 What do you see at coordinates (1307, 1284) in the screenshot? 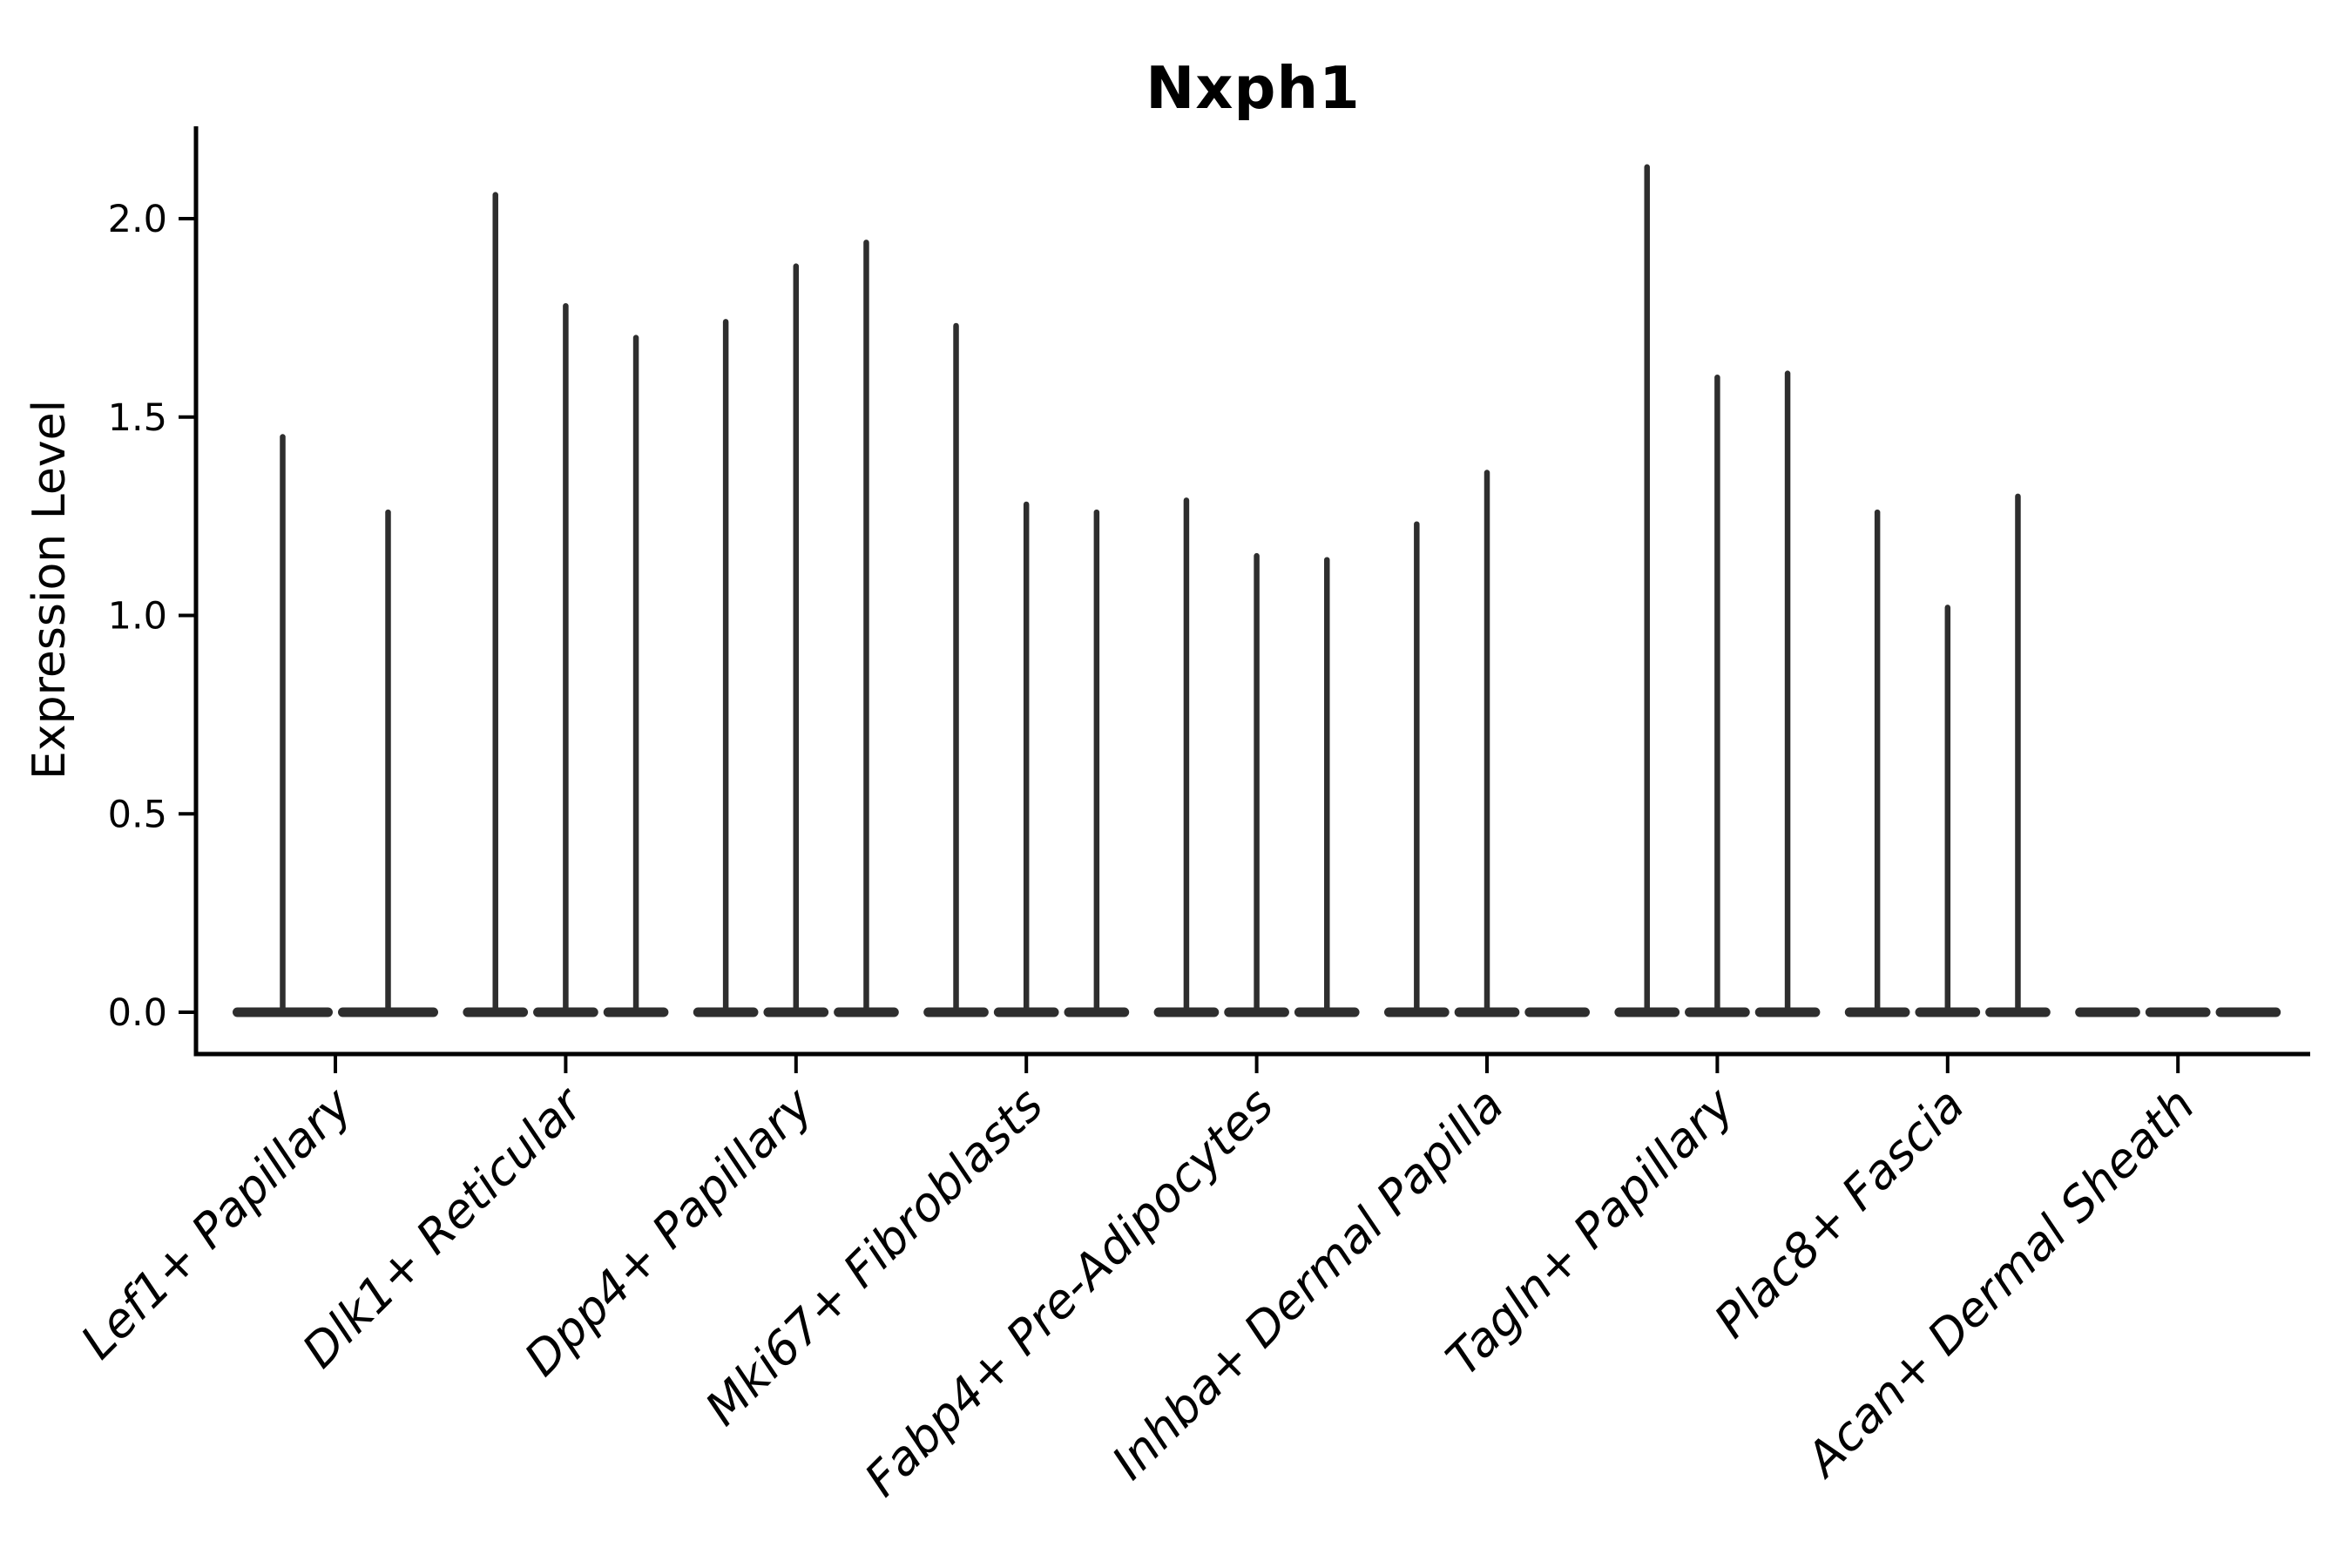
I see `x-tick-label: Inhba+ Dermal Papilla` at bounding box center [1307, 1284].